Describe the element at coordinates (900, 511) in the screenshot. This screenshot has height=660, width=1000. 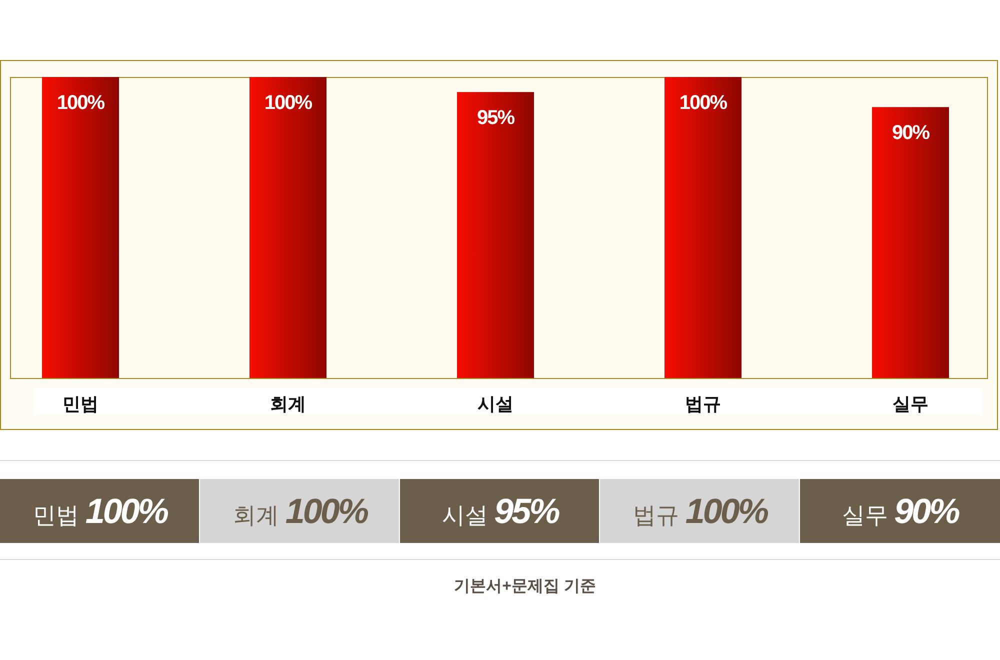
I see `table-cell: 실무 90%` at that location.